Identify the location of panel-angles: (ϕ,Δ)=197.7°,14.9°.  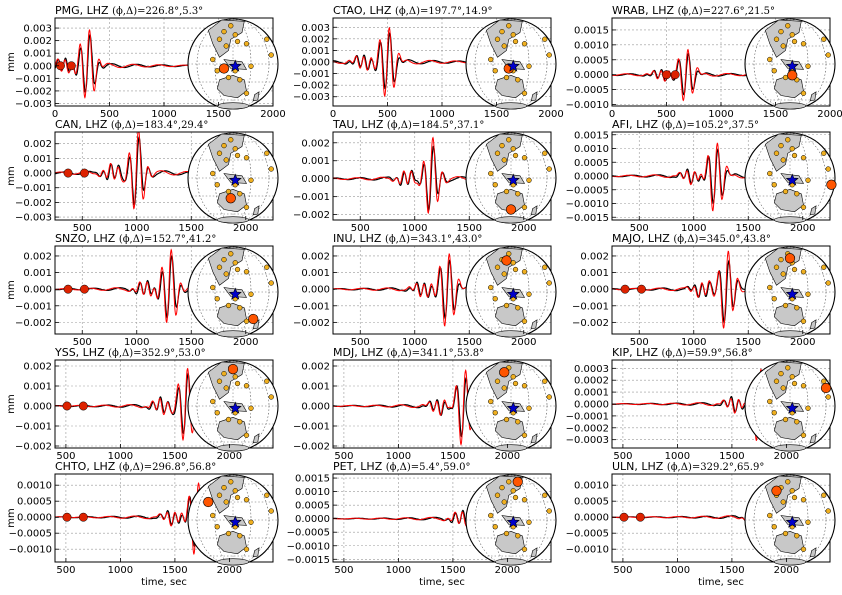
(443, 11).